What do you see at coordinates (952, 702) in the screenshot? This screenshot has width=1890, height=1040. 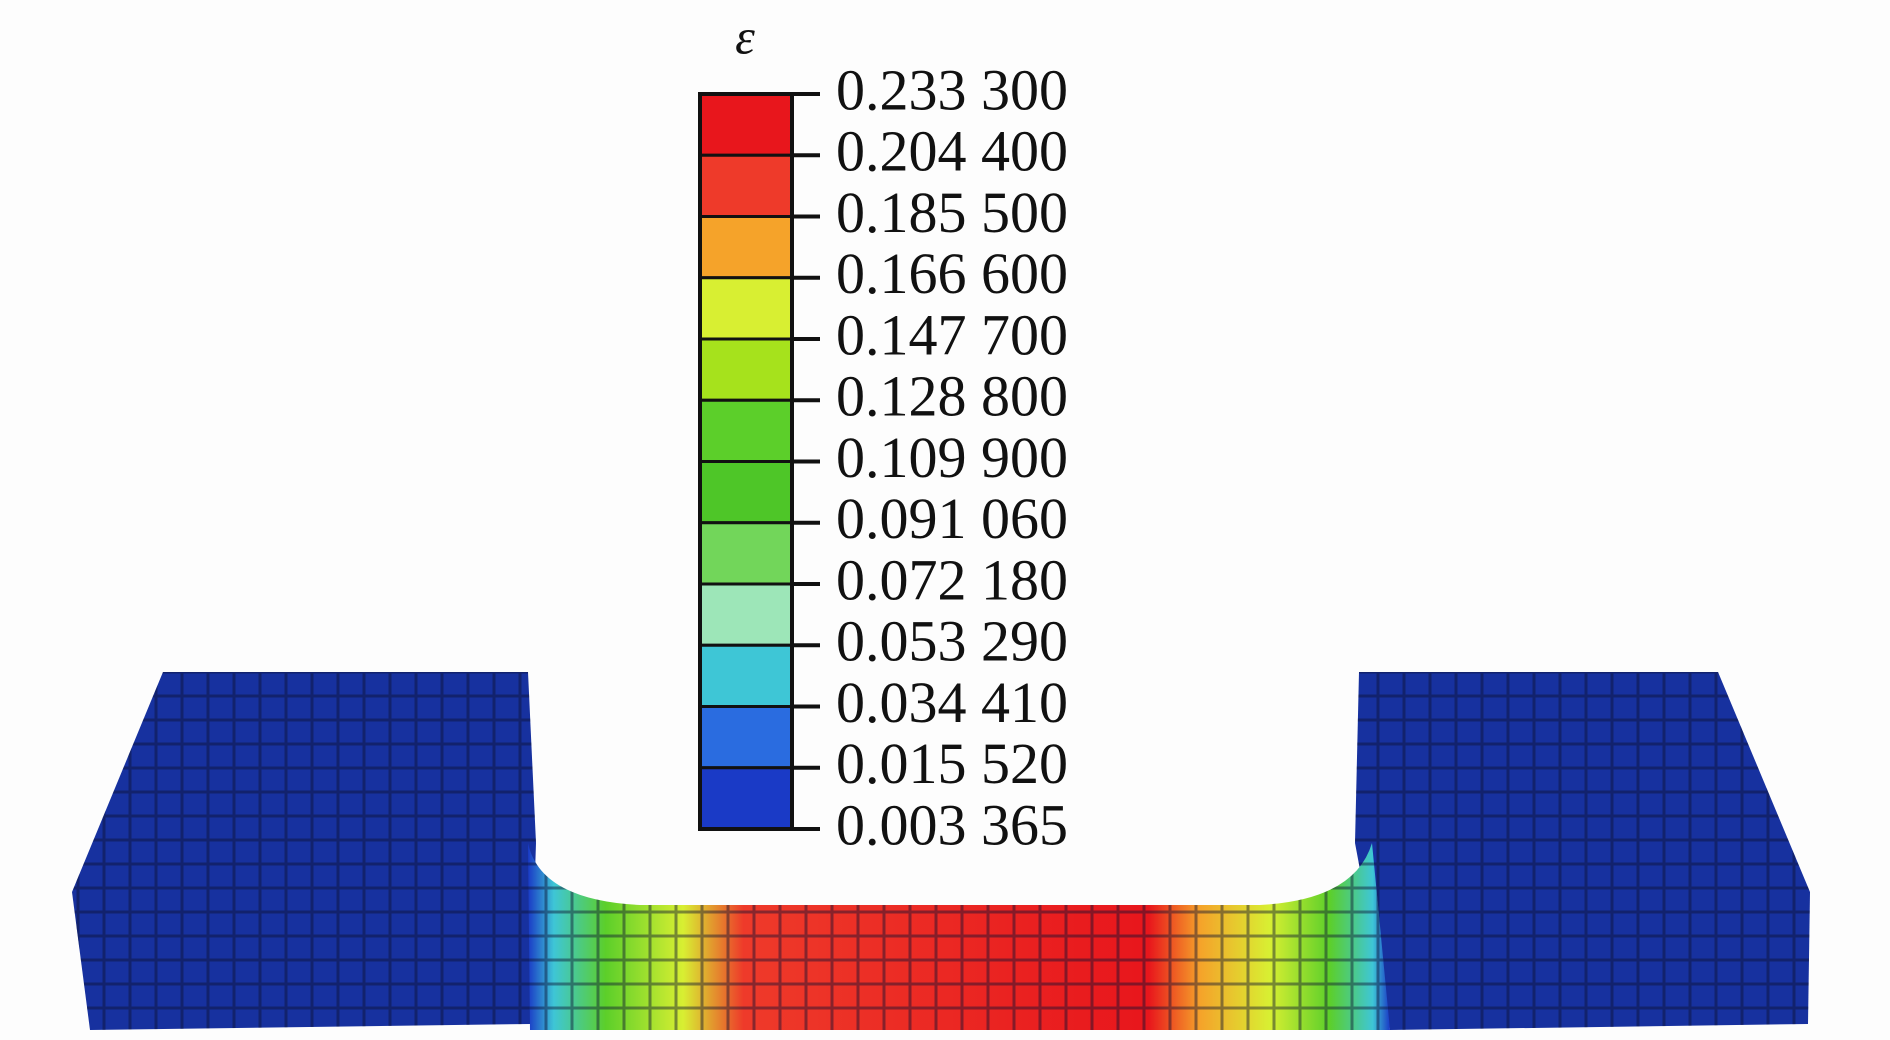 I see `colorbar-label: 0.034 410` at bounding box center [952, 702].